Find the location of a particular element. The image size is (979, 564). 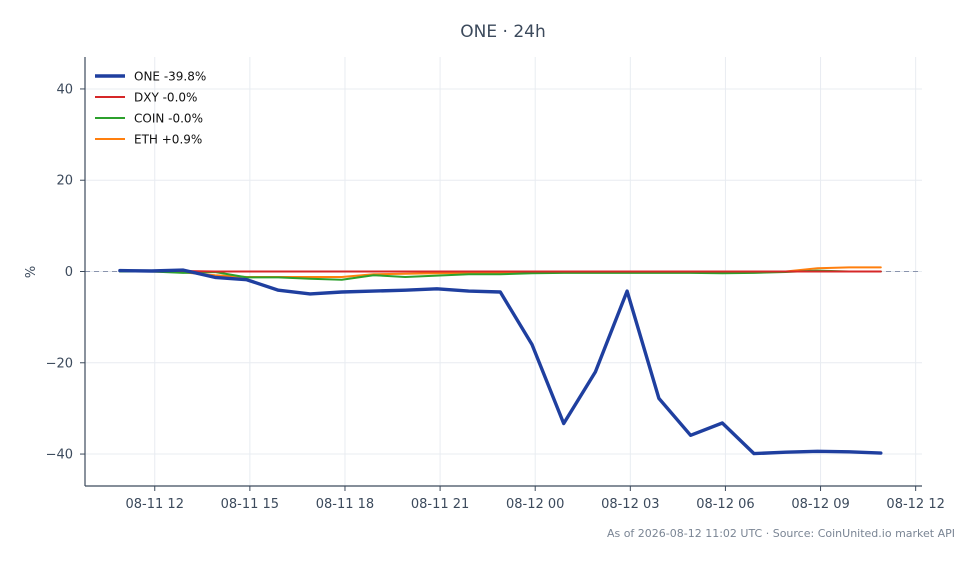

y-tick-label: −20 is located at coordinates (59, 363).